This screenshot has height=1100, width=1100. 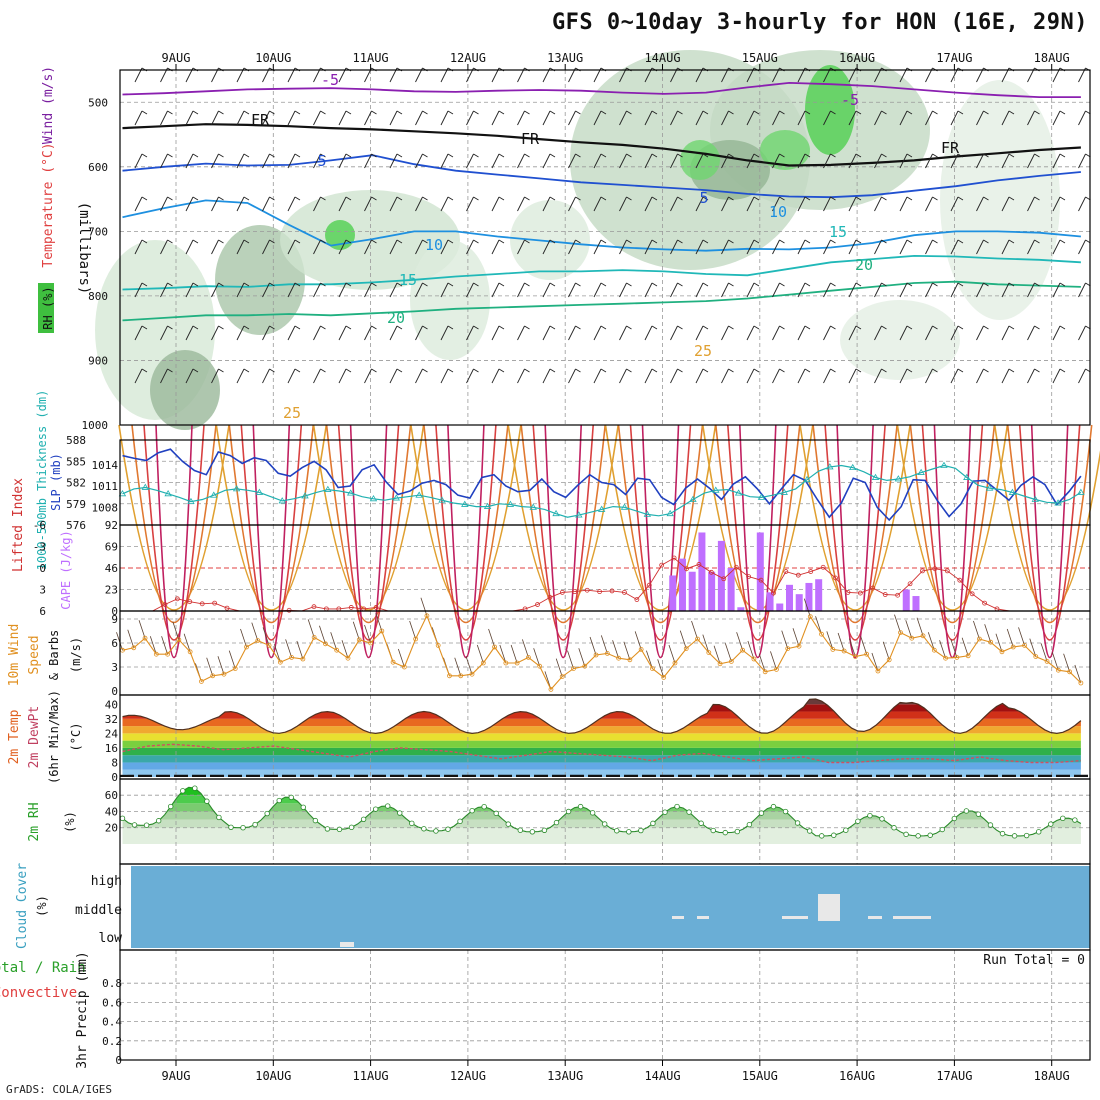 What do you see at coordinates (112, 1041) in the screenshot?
I see `precip-tick: 0.2` at bounding box center [112, 1041].